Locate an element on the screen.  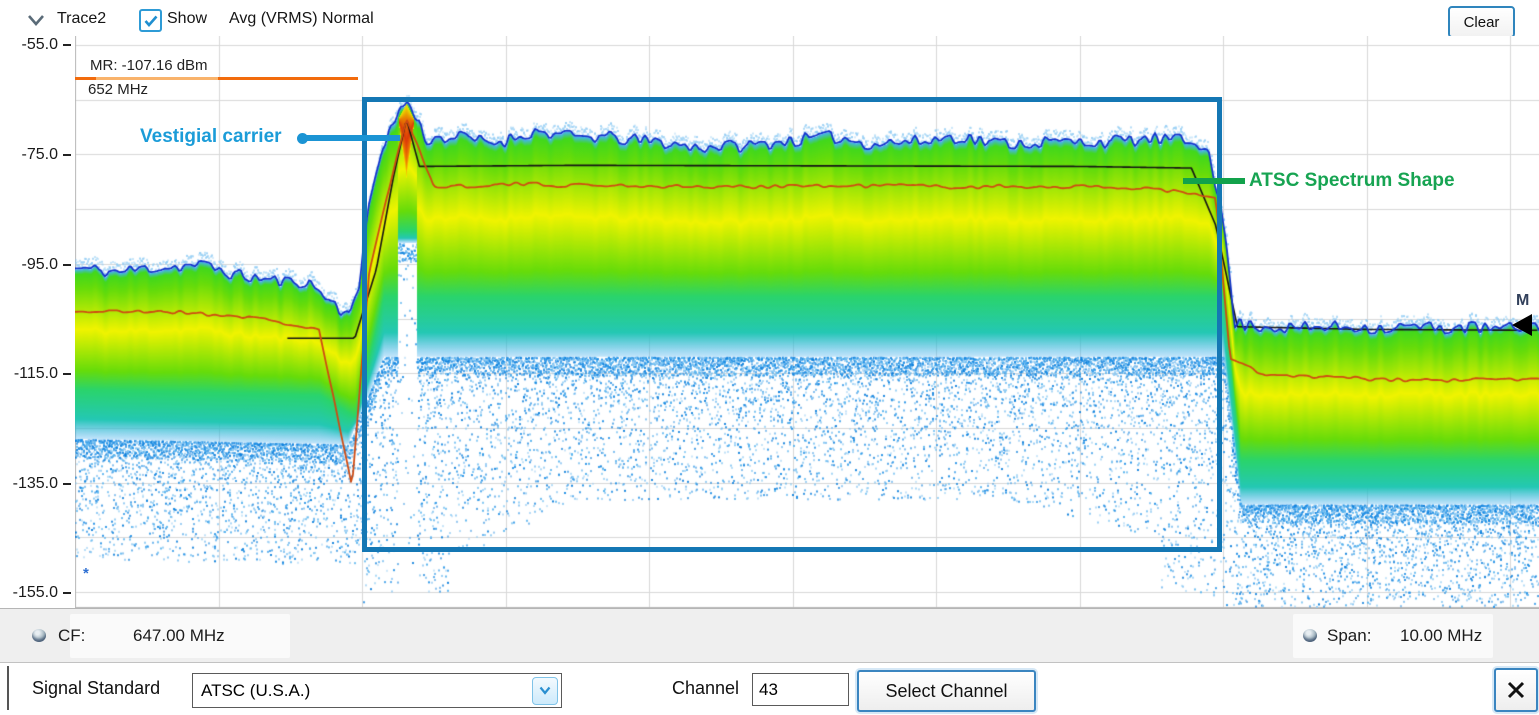
marker-m-label: M is located at coordinates (1523, 300).